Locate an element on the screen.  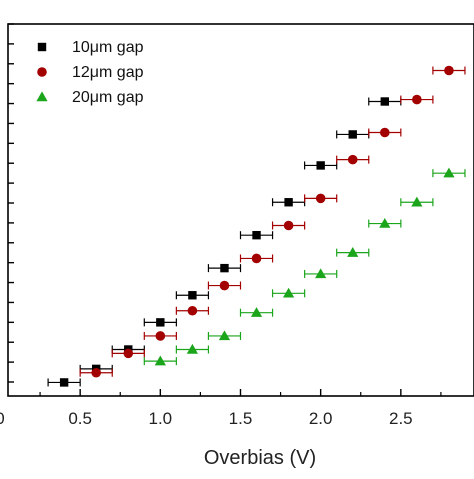
legend-label: 20μm gap is located at coordinates (108, 97).